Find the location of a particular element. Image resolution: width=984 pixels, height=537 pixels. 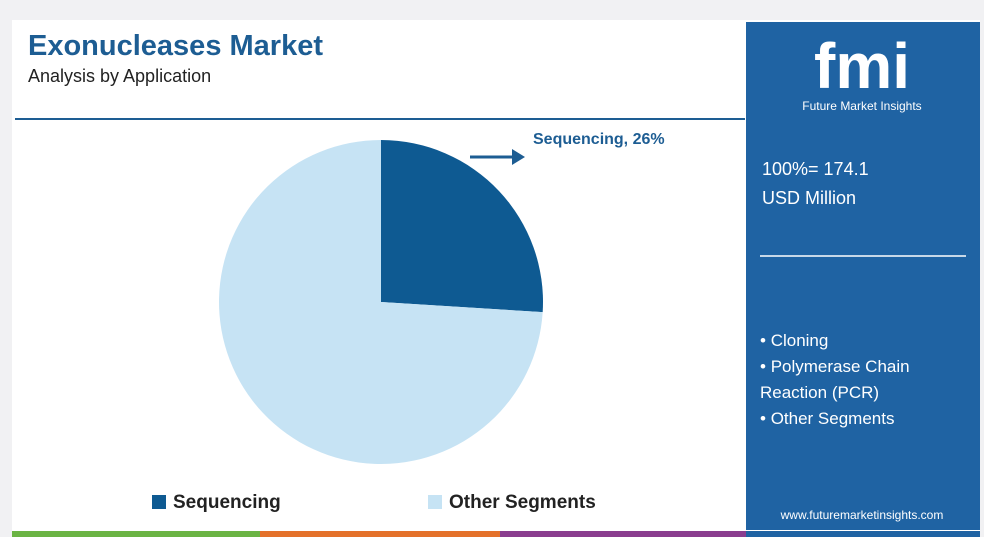

arrow-head is located at coordinates (518, 157).